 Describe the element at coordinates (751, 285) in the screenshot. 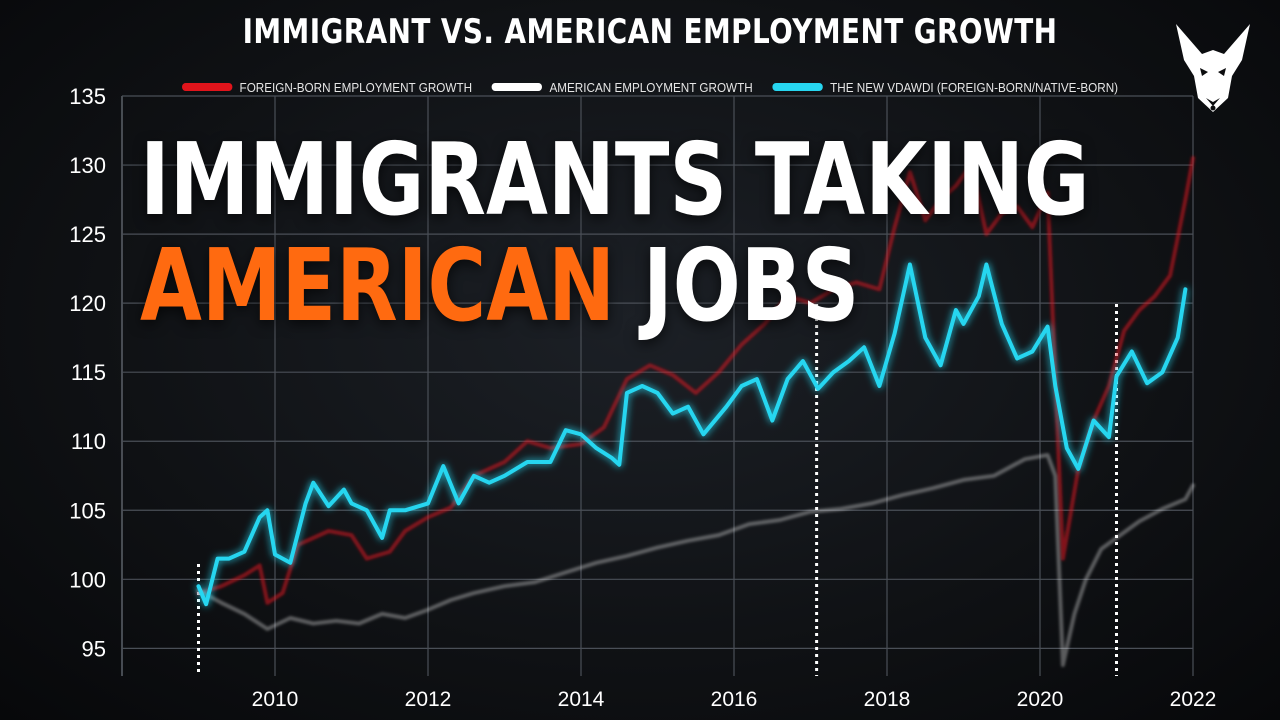

I see `headline-end-word: JOBS` at that location.